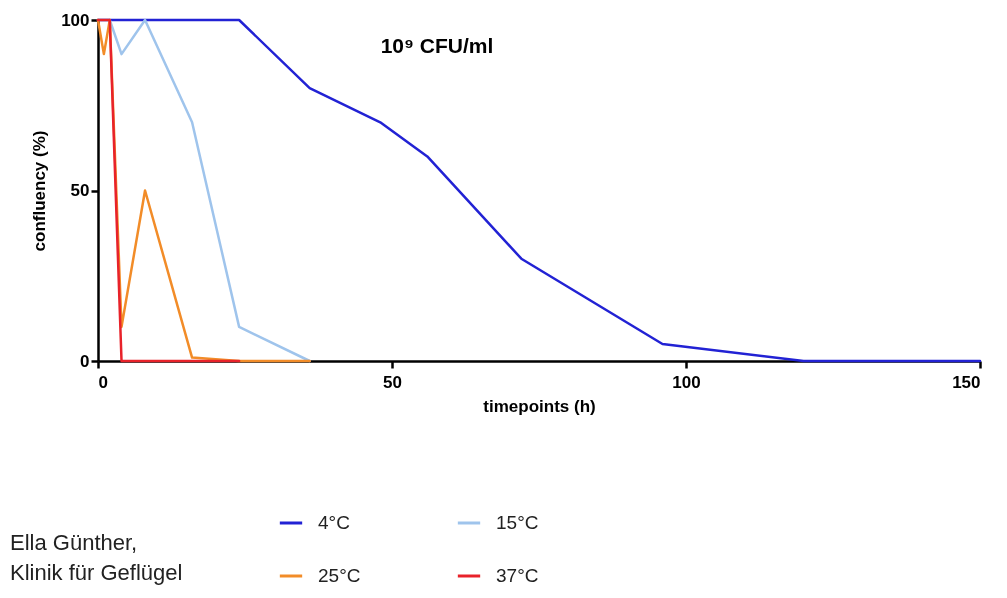  I want to click on x-tick-label: 100, so click(686, 382).